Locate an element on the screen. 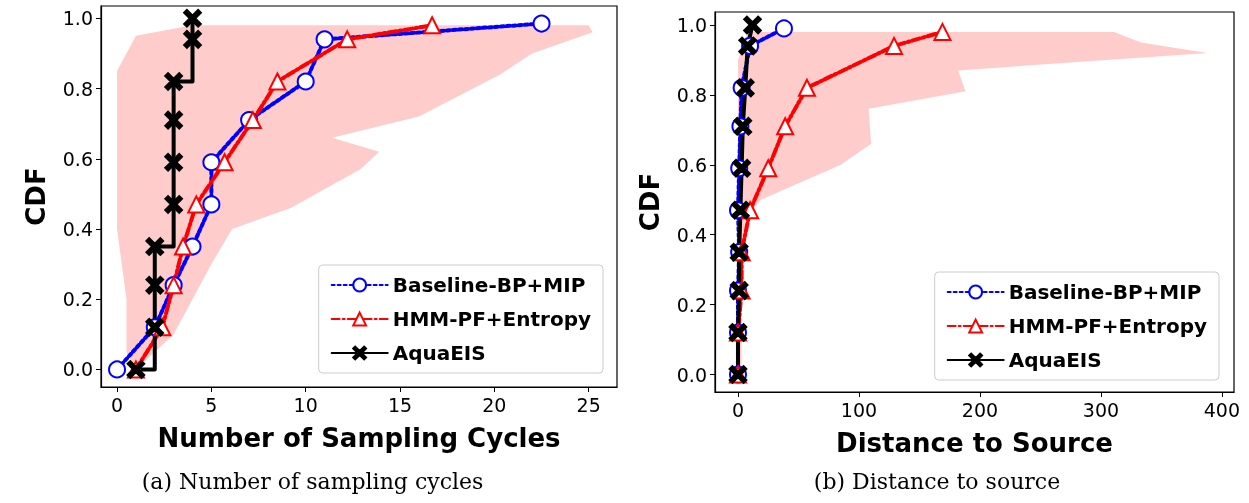 The image size is (1249, 503). x-axis-title: Distance to Source is located at coordinates (974, 443).